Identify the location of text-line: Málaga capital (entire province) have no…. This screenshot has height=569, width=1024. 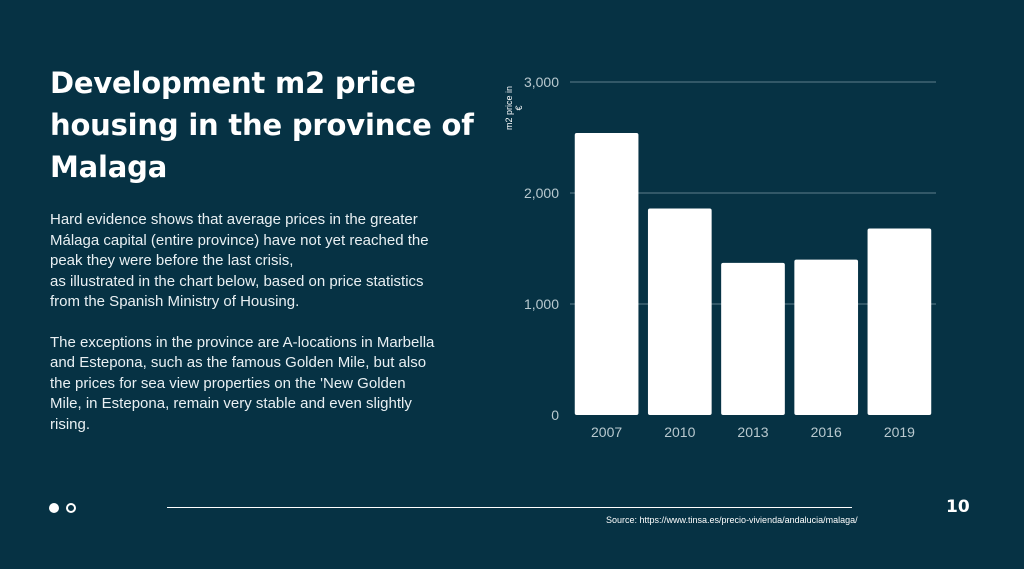
(239, 240).